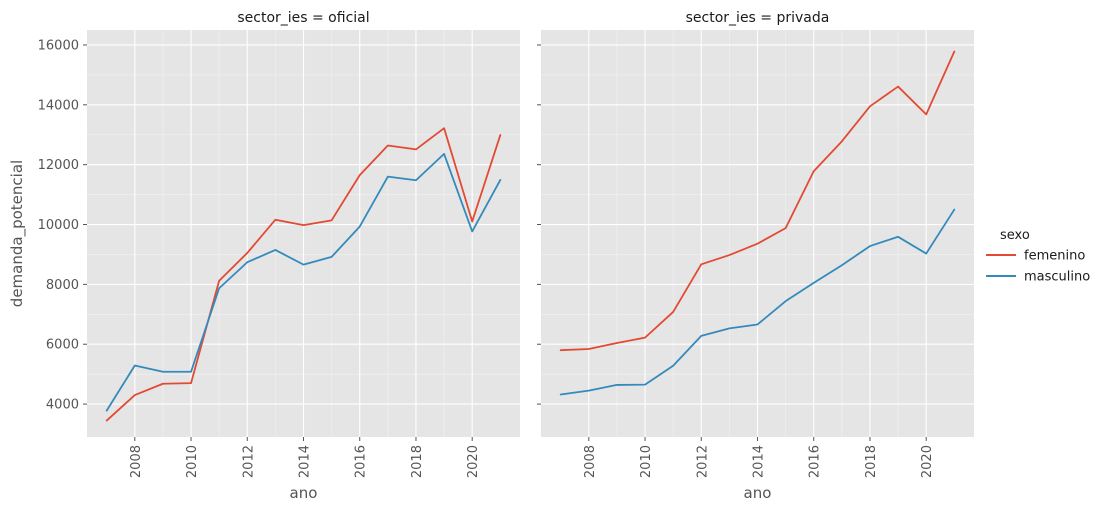  What do you see at coordinates (58, 165) in the screenshot?
I see `y-tick-label: 12000` at bounding box center [58, 165].